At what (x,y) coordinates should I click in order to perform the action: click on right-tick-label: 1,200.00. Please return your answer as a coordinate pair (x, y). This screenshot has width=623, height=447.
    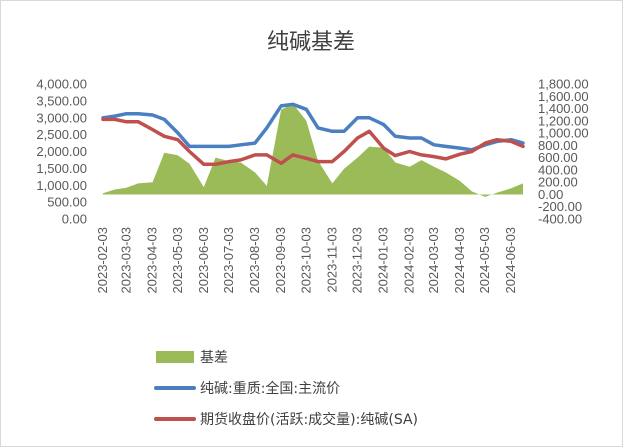
    Looking at the image, I should click on (563, 120).